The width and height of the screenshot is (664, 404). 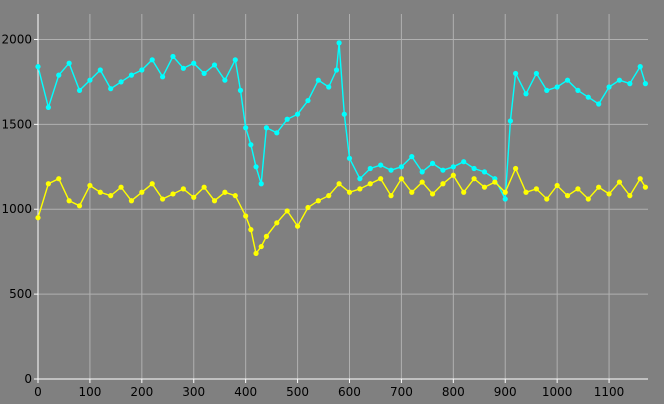 What do you see at coordinates (505, 392) in the screenshot?
I see `x-tick-label: 900` at bounding box center [505, 392].